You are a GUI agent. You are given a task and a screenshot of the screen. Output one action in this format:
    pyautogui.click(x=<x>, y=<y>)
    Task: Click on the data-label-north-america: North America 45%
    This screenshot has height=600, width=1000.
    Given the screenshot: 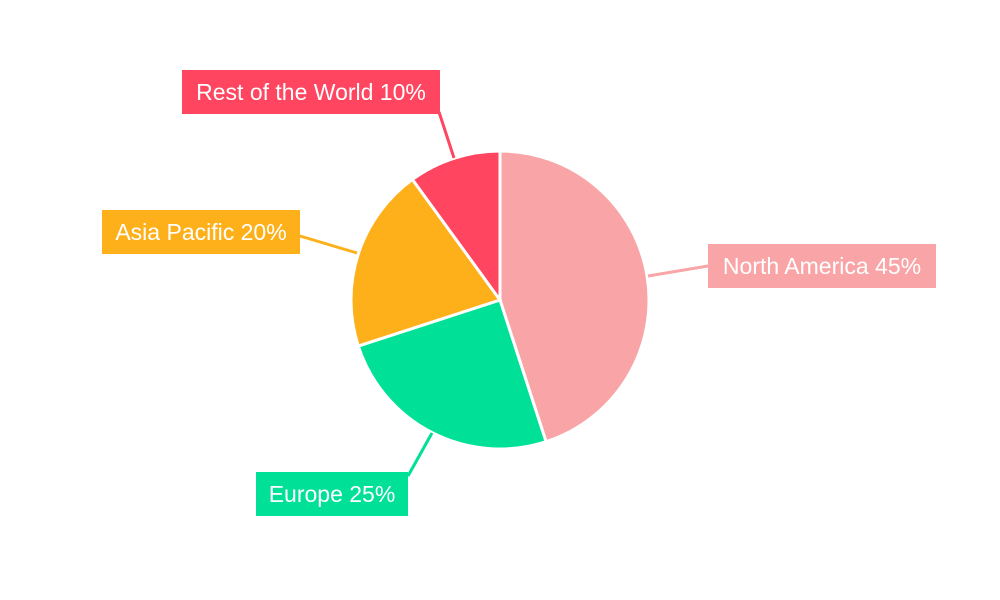 What is the action you would take?
    pyautogui.click(x=822, y=266)
    